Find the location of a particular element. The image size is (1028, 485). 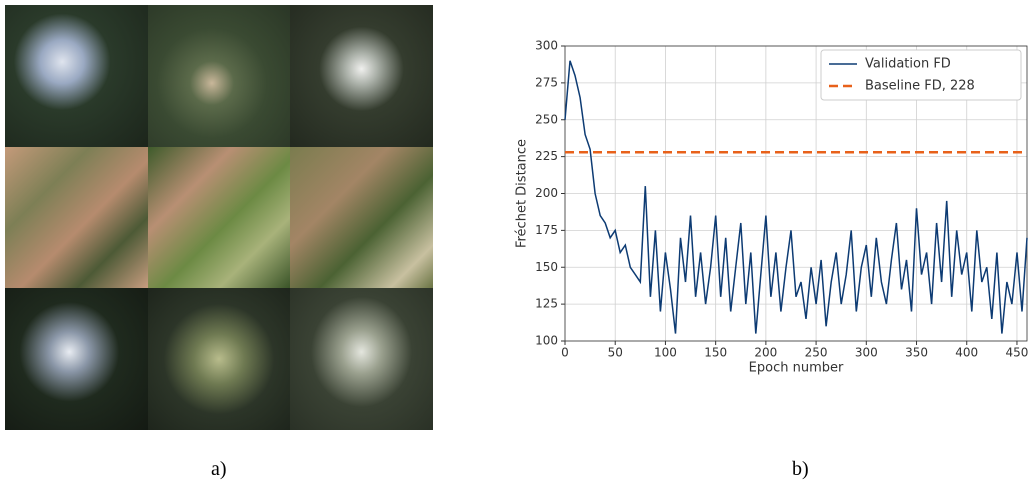

caption: a) is located at coordinates (219, 469).